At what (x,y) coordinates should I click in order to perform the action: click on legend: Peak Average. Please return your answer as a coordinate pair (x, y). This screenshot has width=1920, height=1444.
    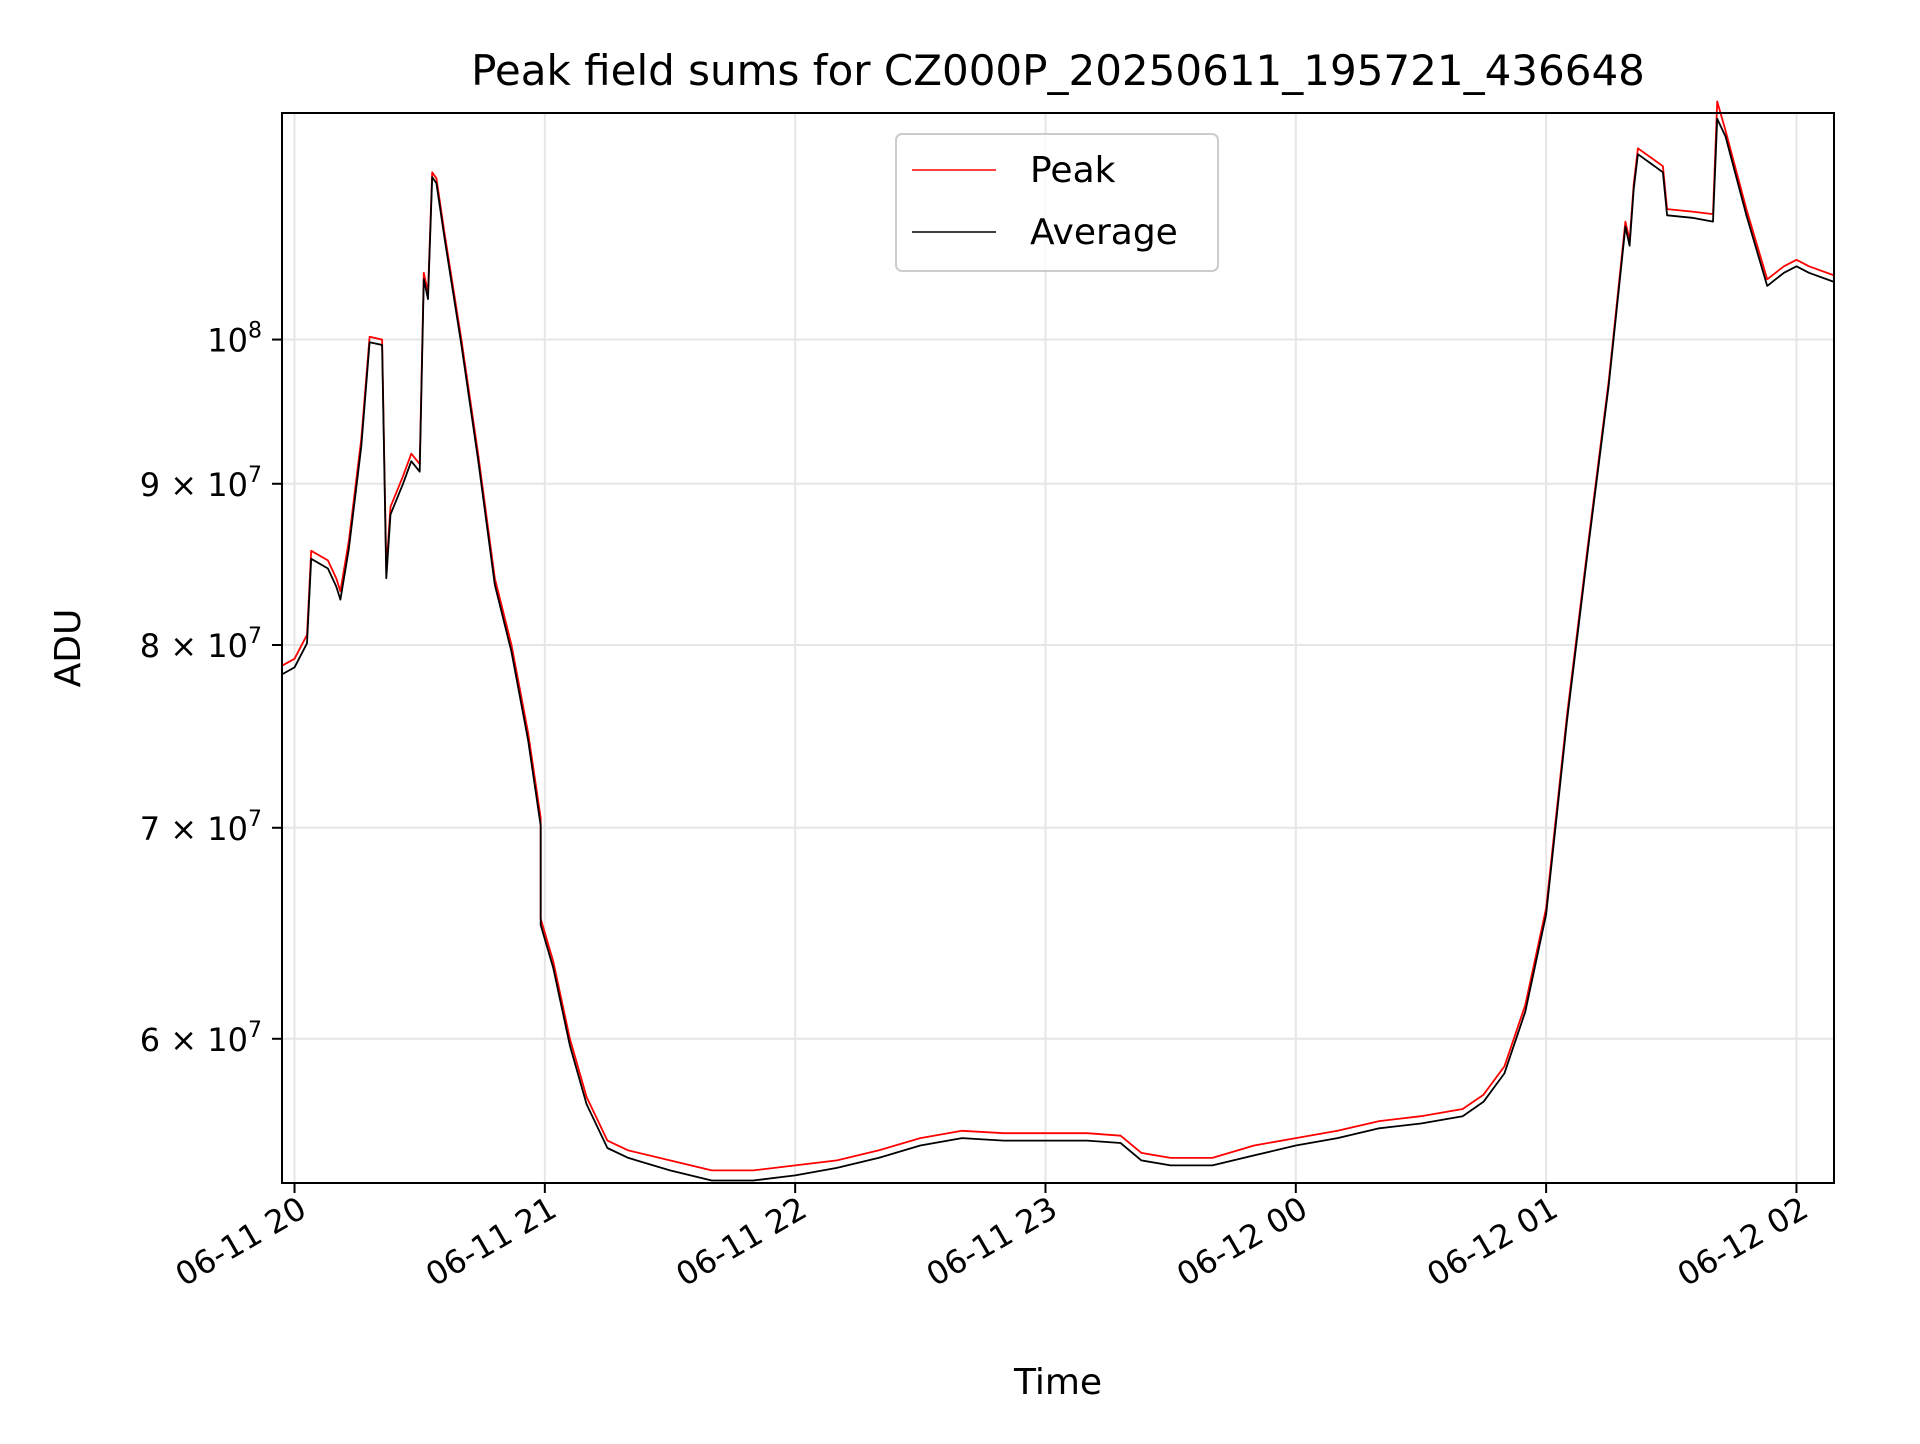
    Looking at the image, I should click on (1057, 202).